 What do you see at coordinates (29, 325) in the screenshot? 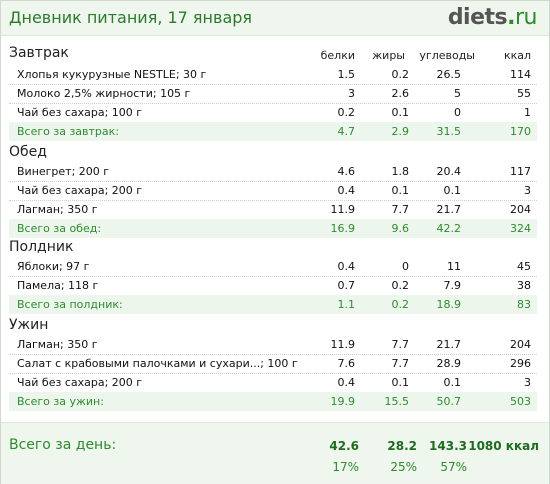
I see `meal-title: Ужин` at bounding box center [29, 325].